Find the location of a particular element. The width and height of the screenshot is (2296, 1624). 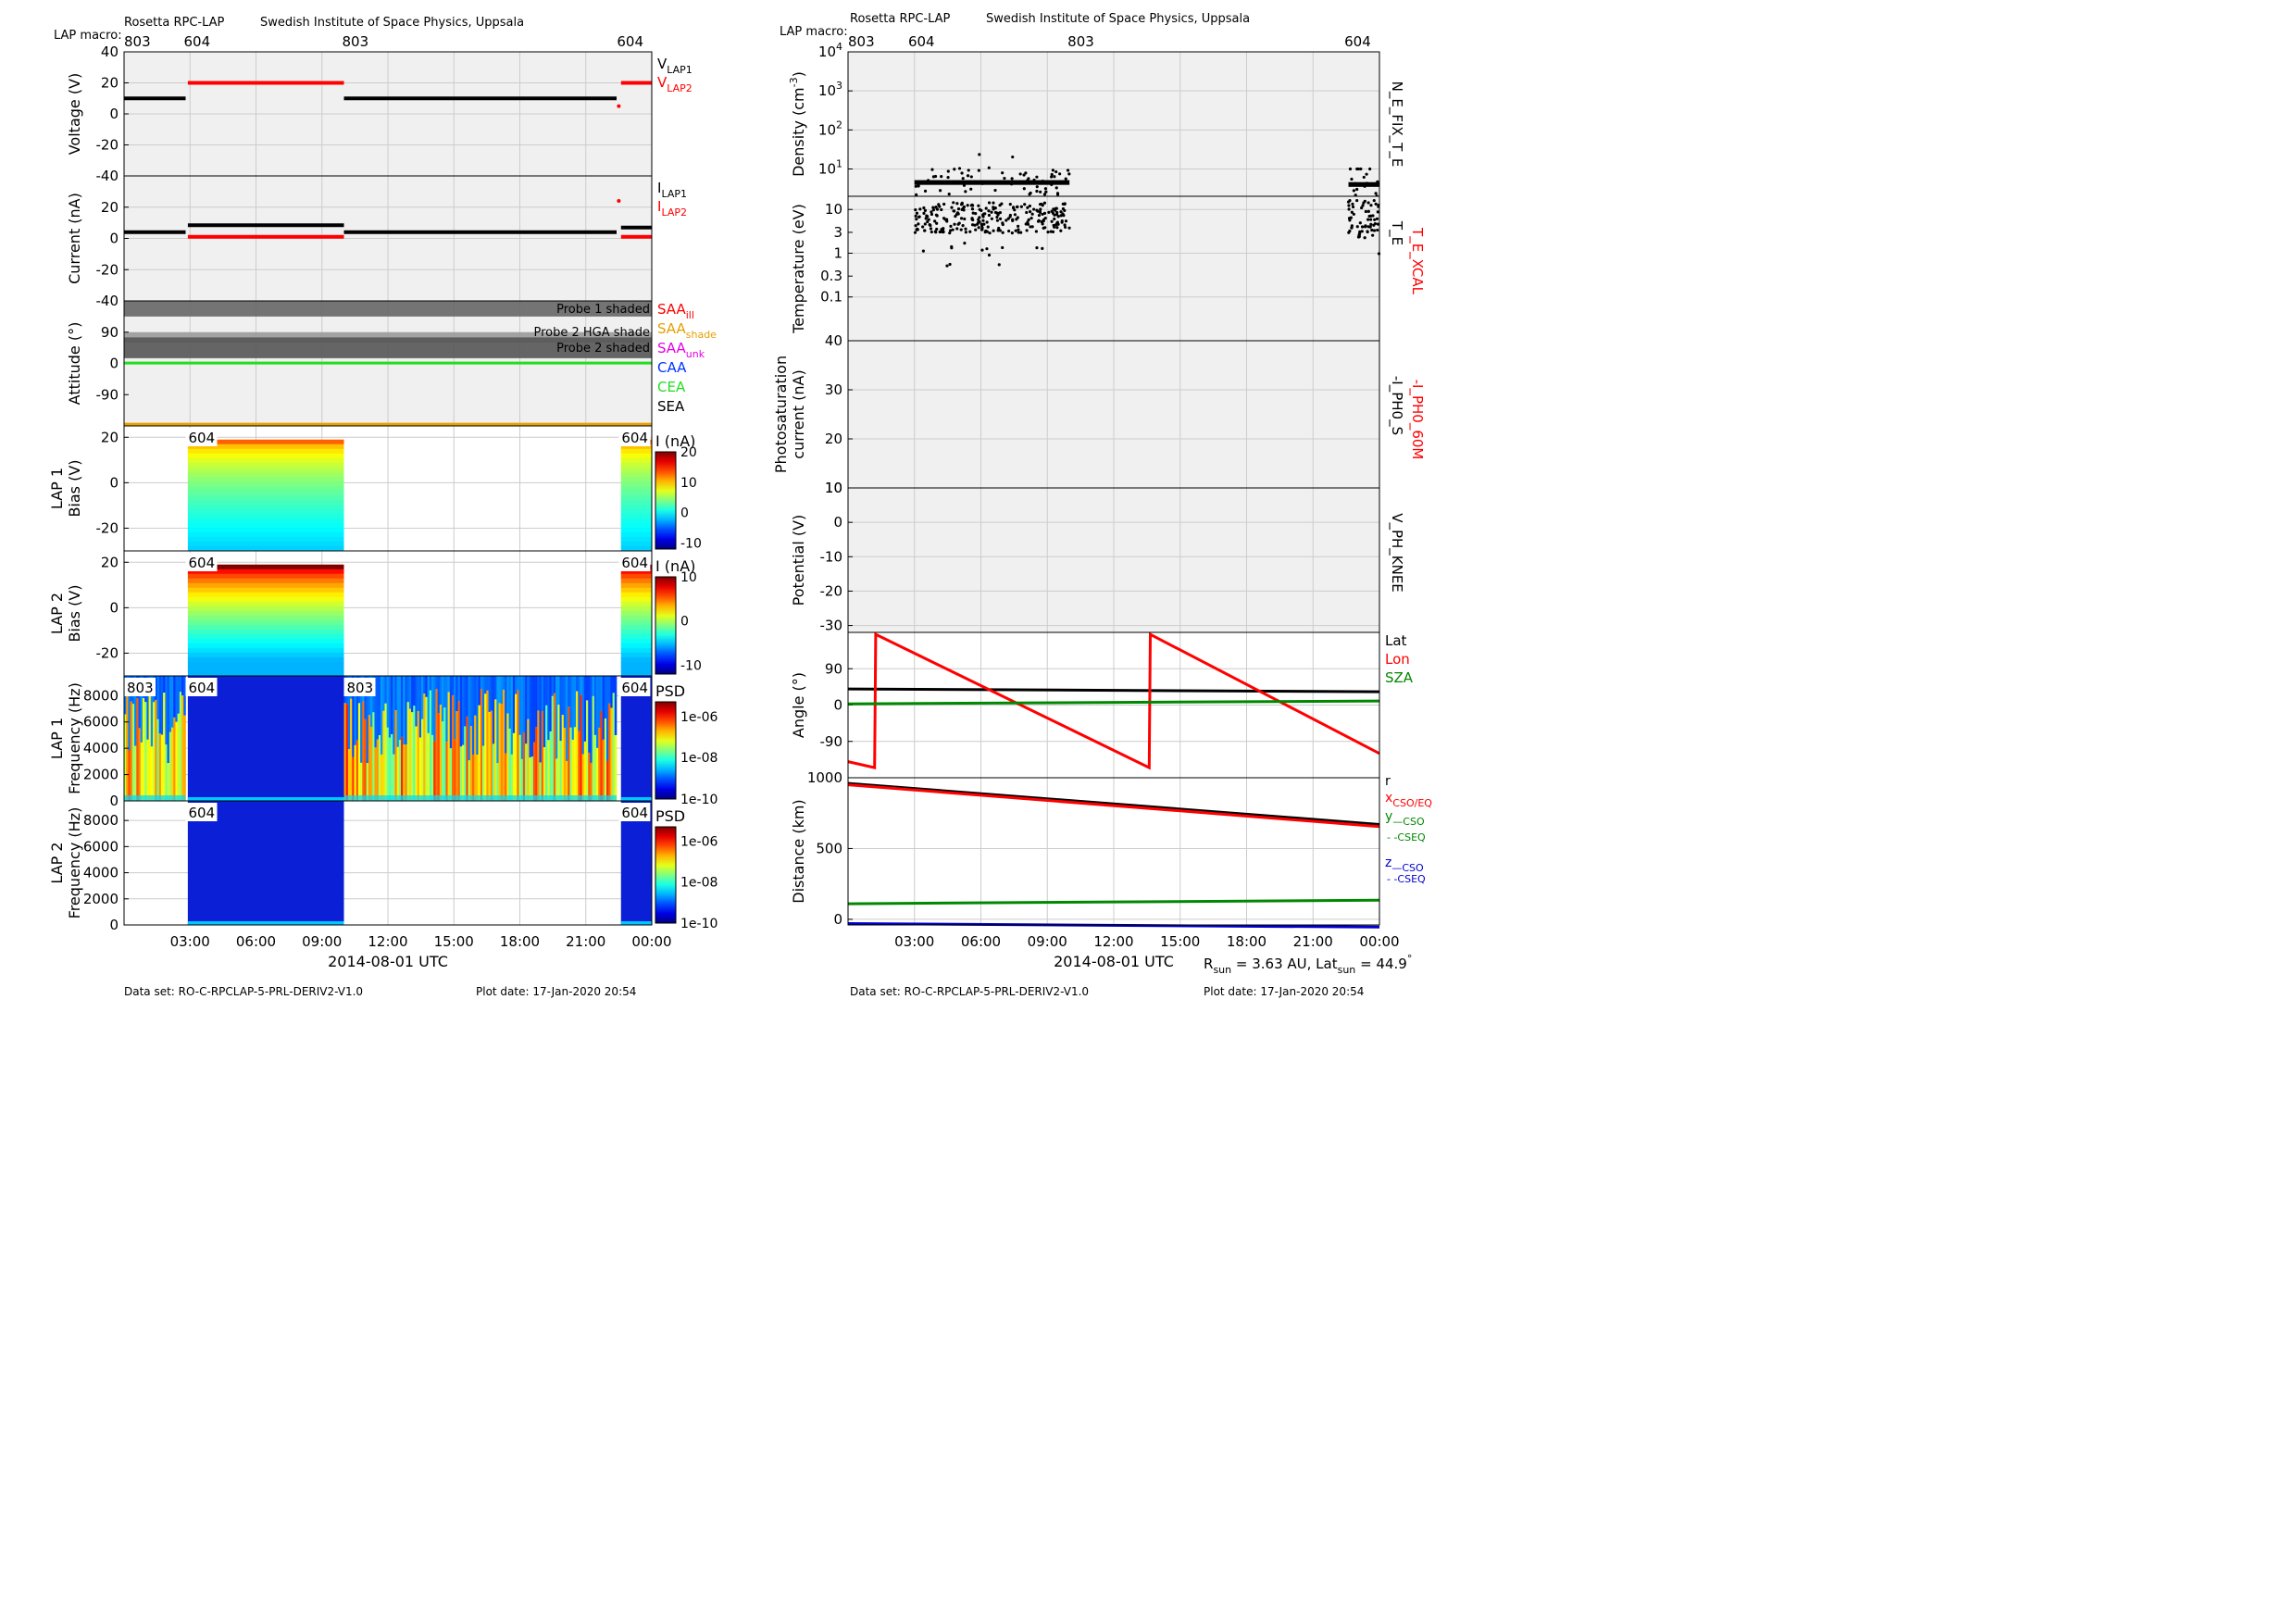

rsun-annotation: Rsun = 3.63 AU, Latsun = 44.9° is located at coordinates (1308, 964).